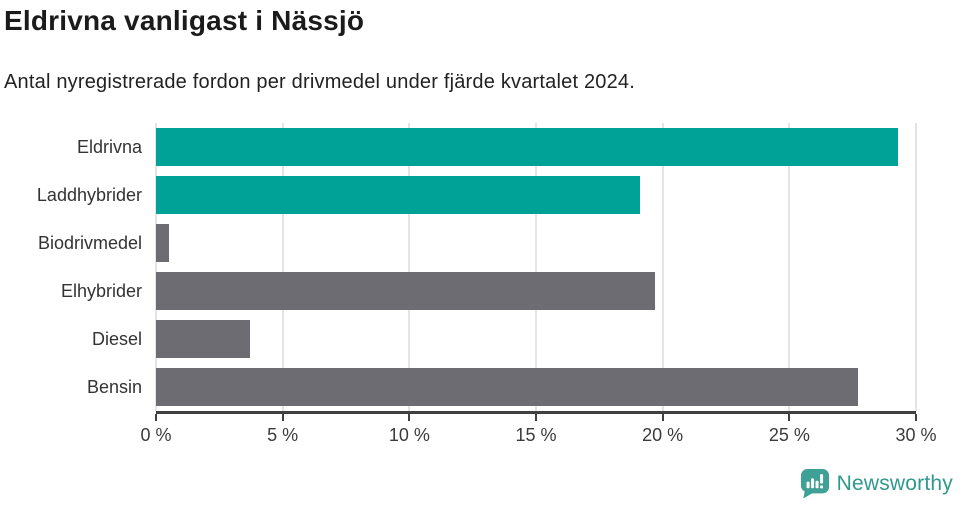 This screenshot has height=505, width=960. I want to click on axis-tick-label-0: 0 %, so click(156, 435).